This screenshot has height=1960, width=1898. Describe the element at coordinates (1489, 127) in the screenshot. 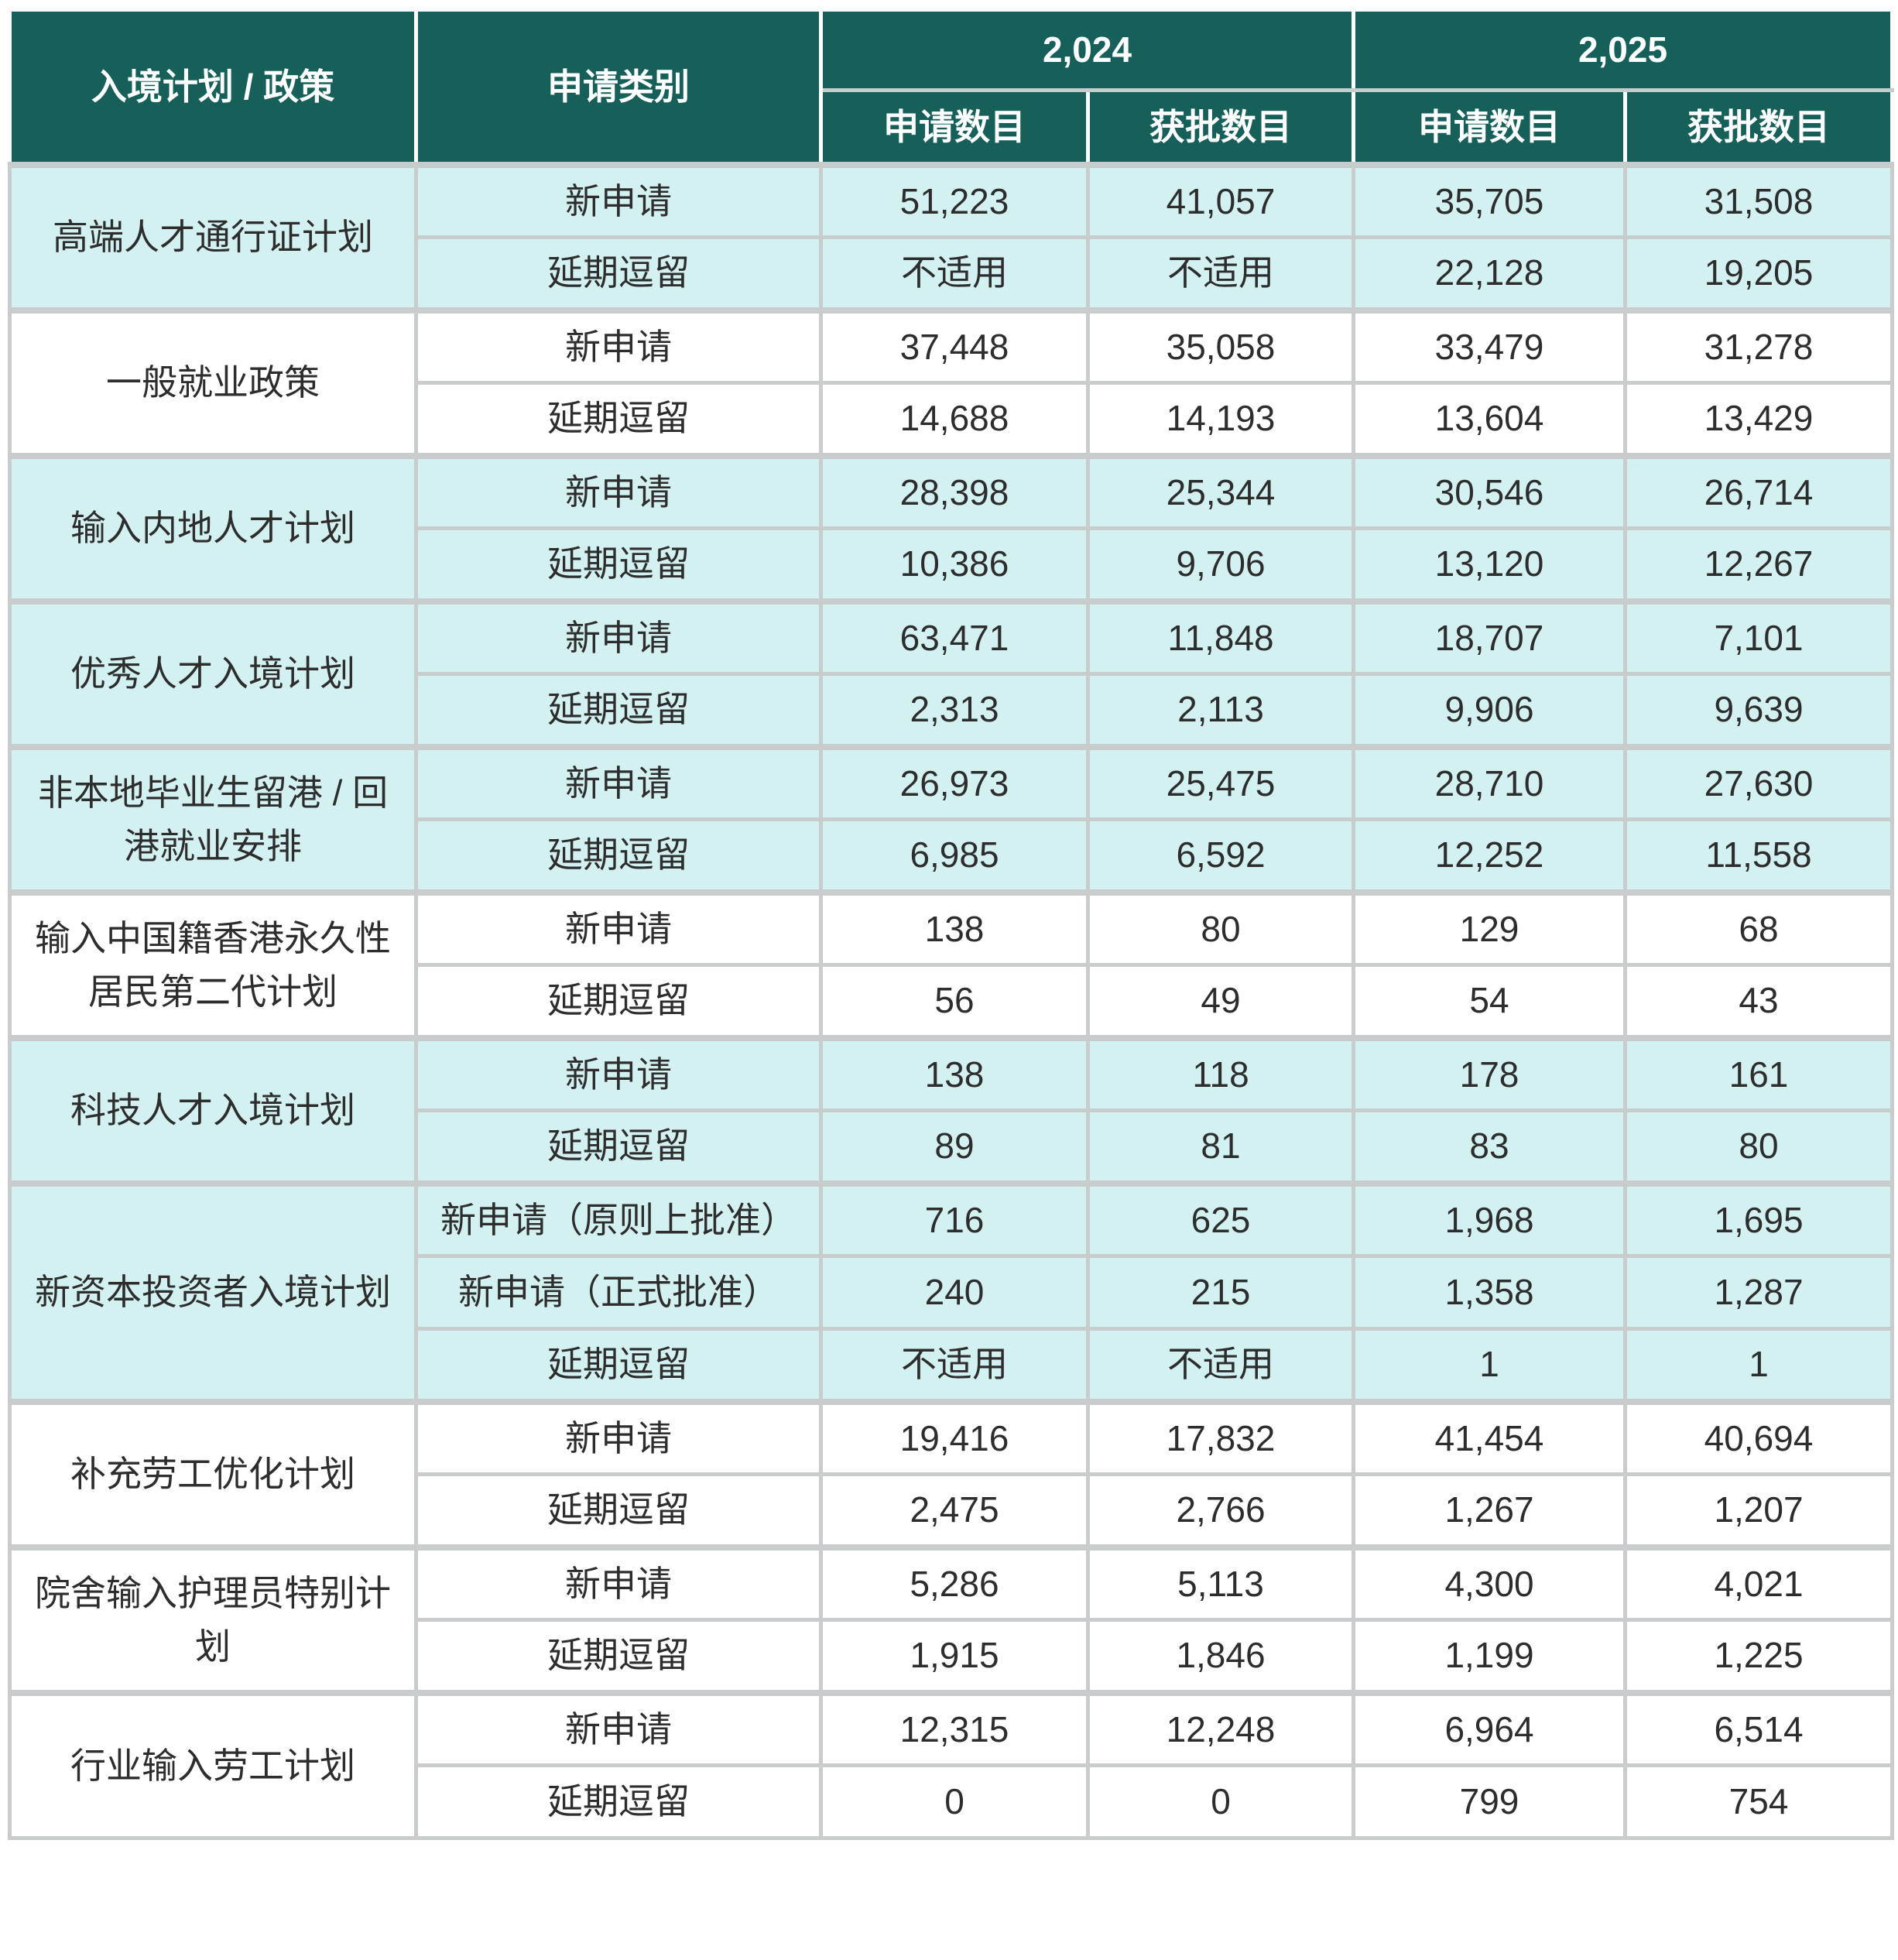

I see `applications-subheader-2025: 申请数目` at that location.